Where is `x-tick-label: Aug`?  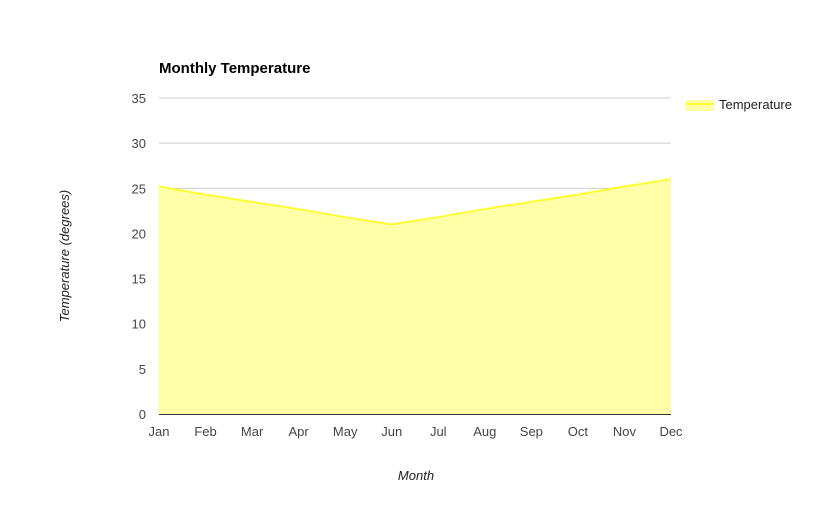
x-tick-label: Aug is located at coordinates (484, 431).